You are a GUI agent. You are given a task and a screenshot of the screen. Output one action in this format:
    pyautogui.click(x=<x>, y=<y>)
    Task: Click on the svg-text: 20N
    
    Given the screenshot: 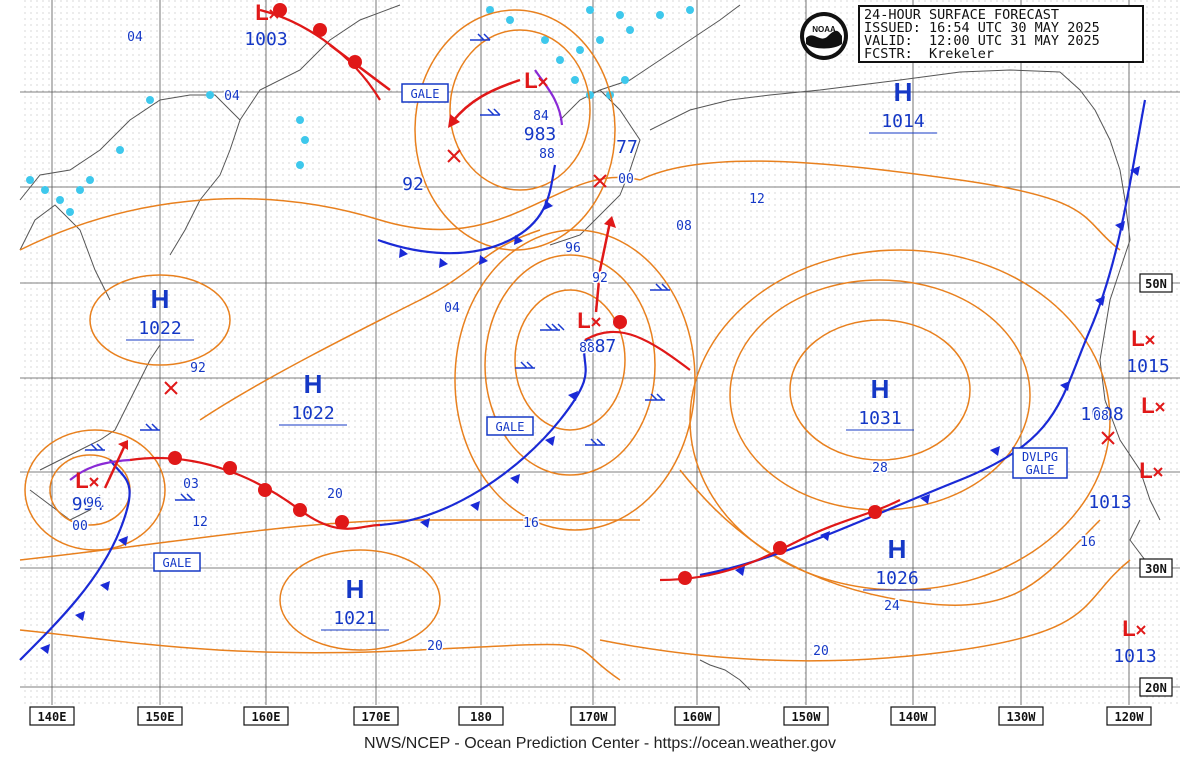 What is the action you would take?
    pyautogui.click(x=1156, y=688)
    